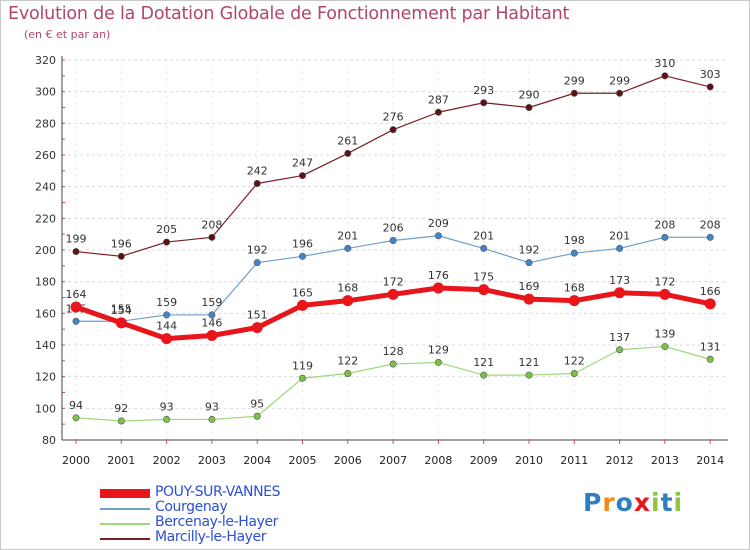 The image size is (750, 550). What do you see at coordinates (45, 282) in the screenshot?
I see `y-tick-label: 180` at bounding box center [45, 282].